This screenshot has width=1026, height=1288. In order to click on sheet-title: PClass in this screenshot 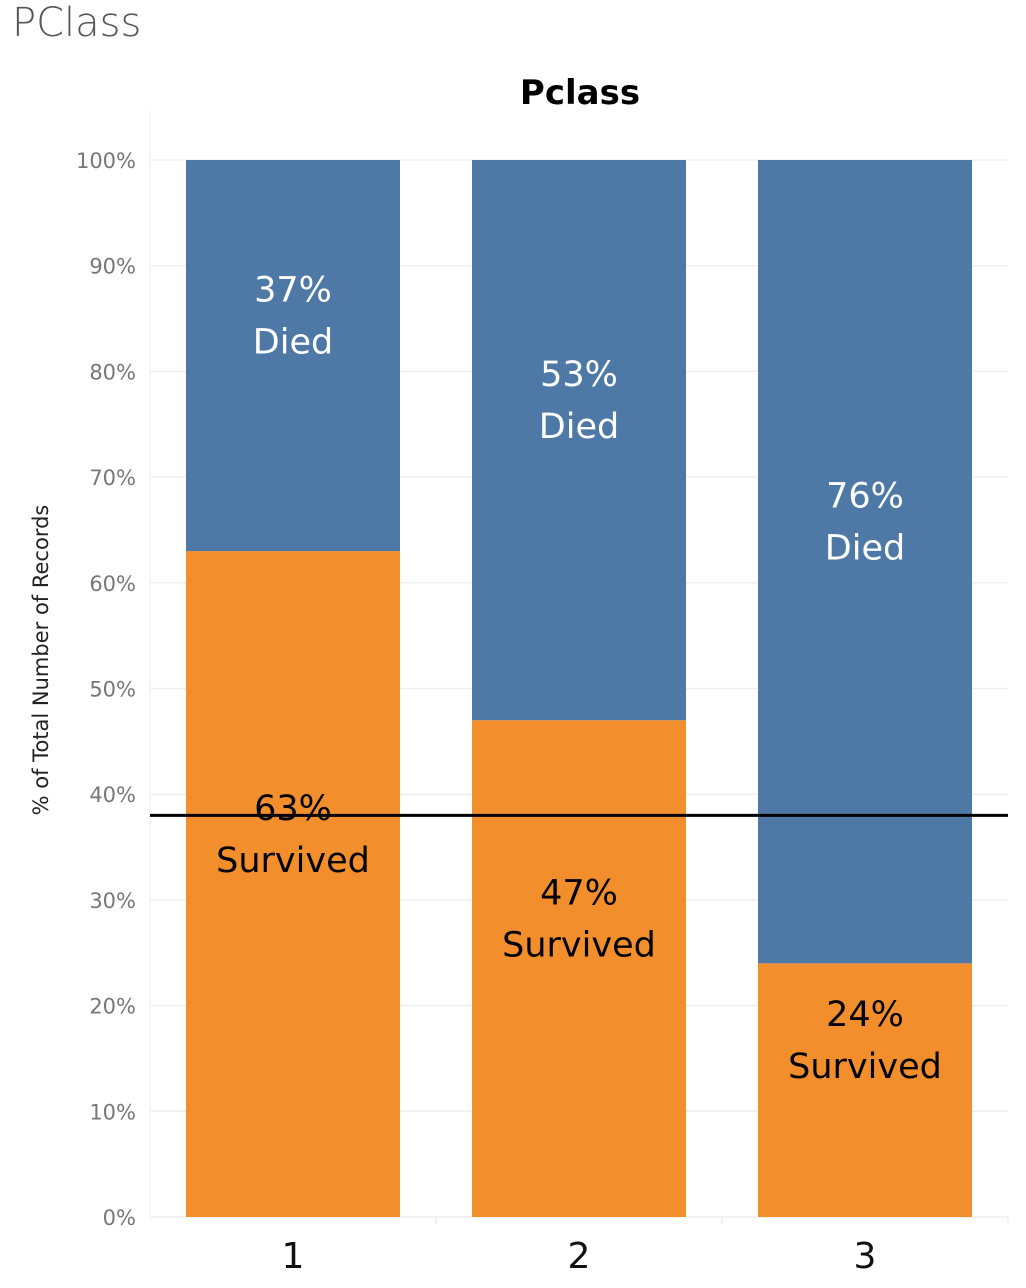, I will do `click(77, 23)`.